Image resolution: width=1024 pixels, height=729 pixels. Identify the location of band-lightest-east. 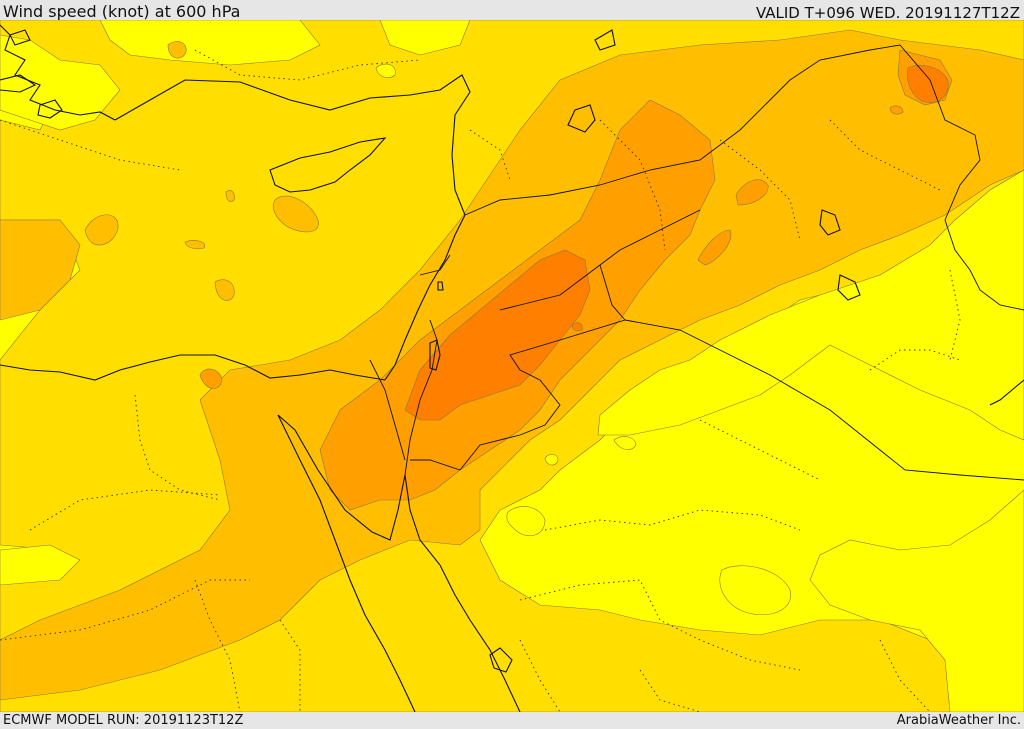
(916, 600).